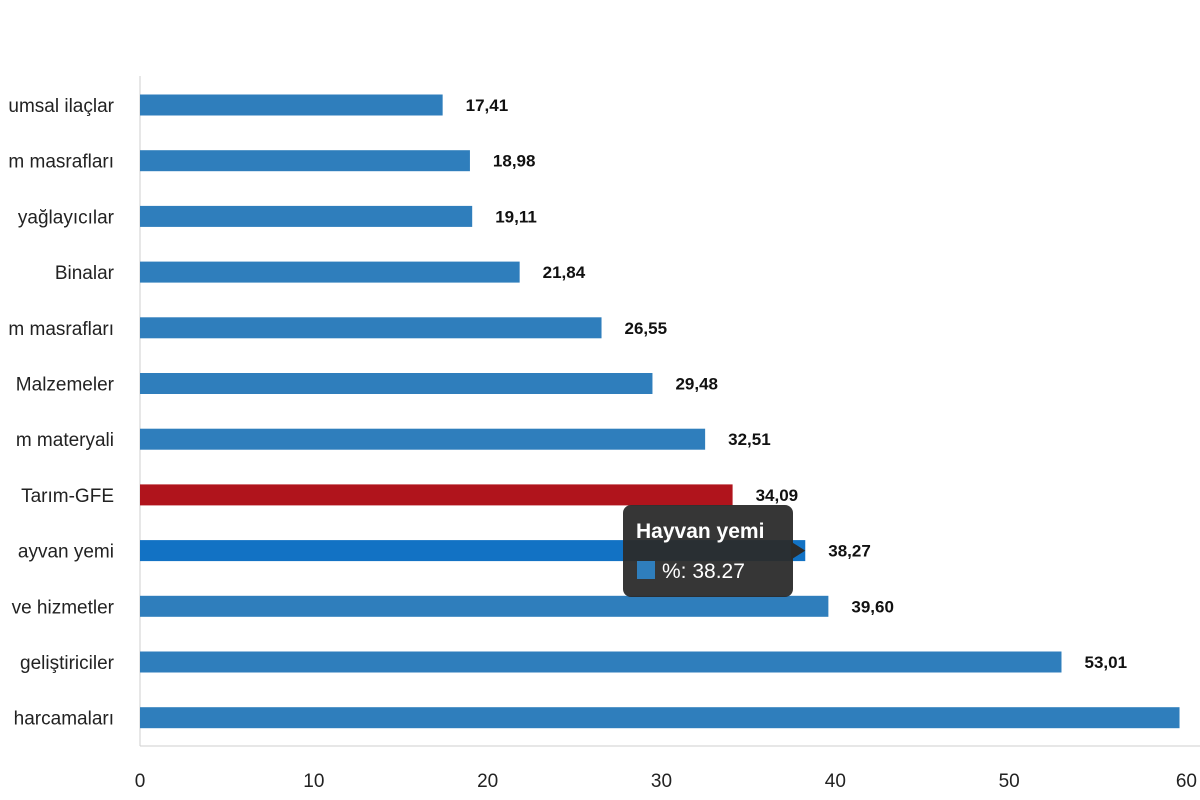 This screenshot has width=1200, height=800. I want to click on data-label: 26,55, so click(646, 328).